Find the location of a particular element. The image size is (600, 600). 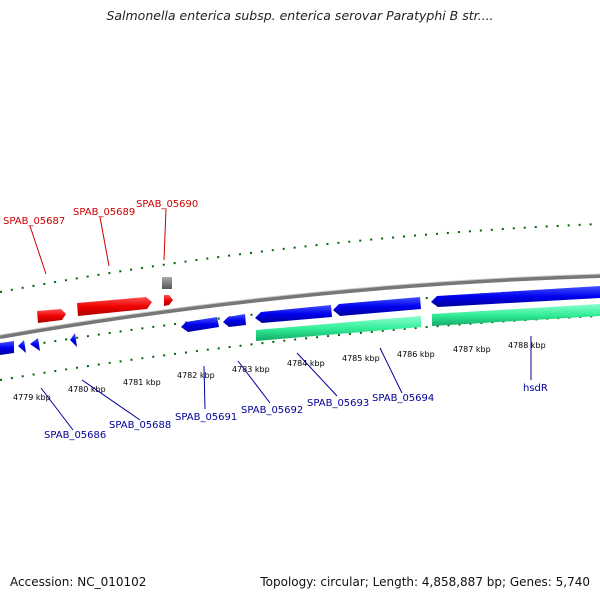

accession-label: Accession: NC_010102 is located at coordinates (78, 582).